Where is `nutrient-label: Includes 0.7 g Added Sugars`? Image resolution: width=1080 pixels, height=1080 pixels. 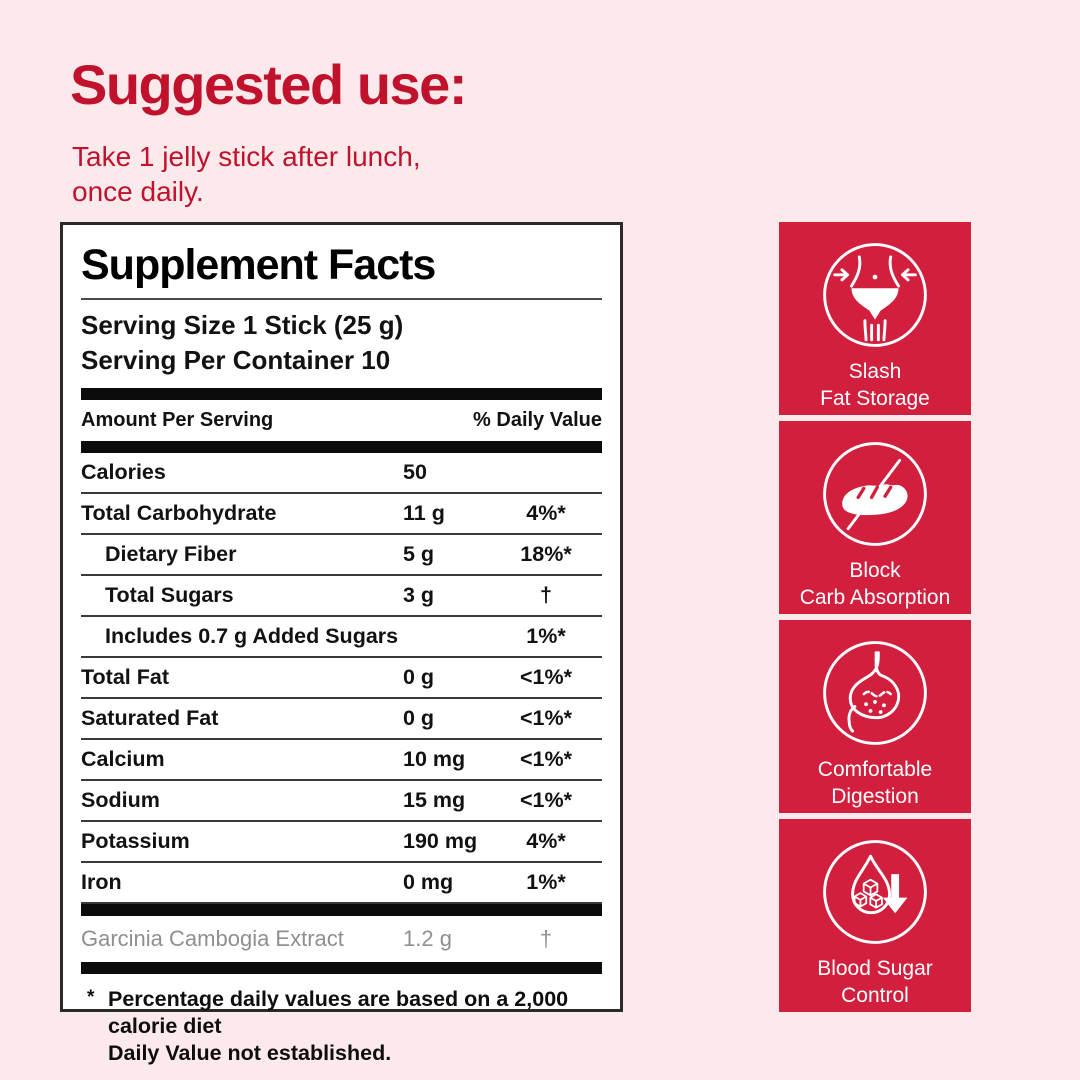
nutrient-label: Includes 0.7 g Added Sugars is located at coordinates (252, 636).